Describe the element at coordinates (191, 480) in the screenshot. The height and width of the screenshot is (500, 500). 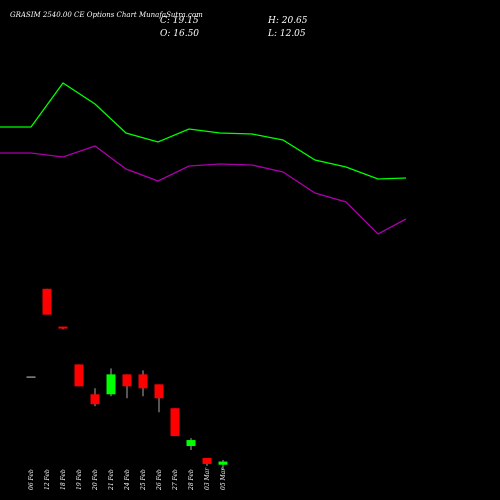
I see `date-label: 28 Feb` at that location.